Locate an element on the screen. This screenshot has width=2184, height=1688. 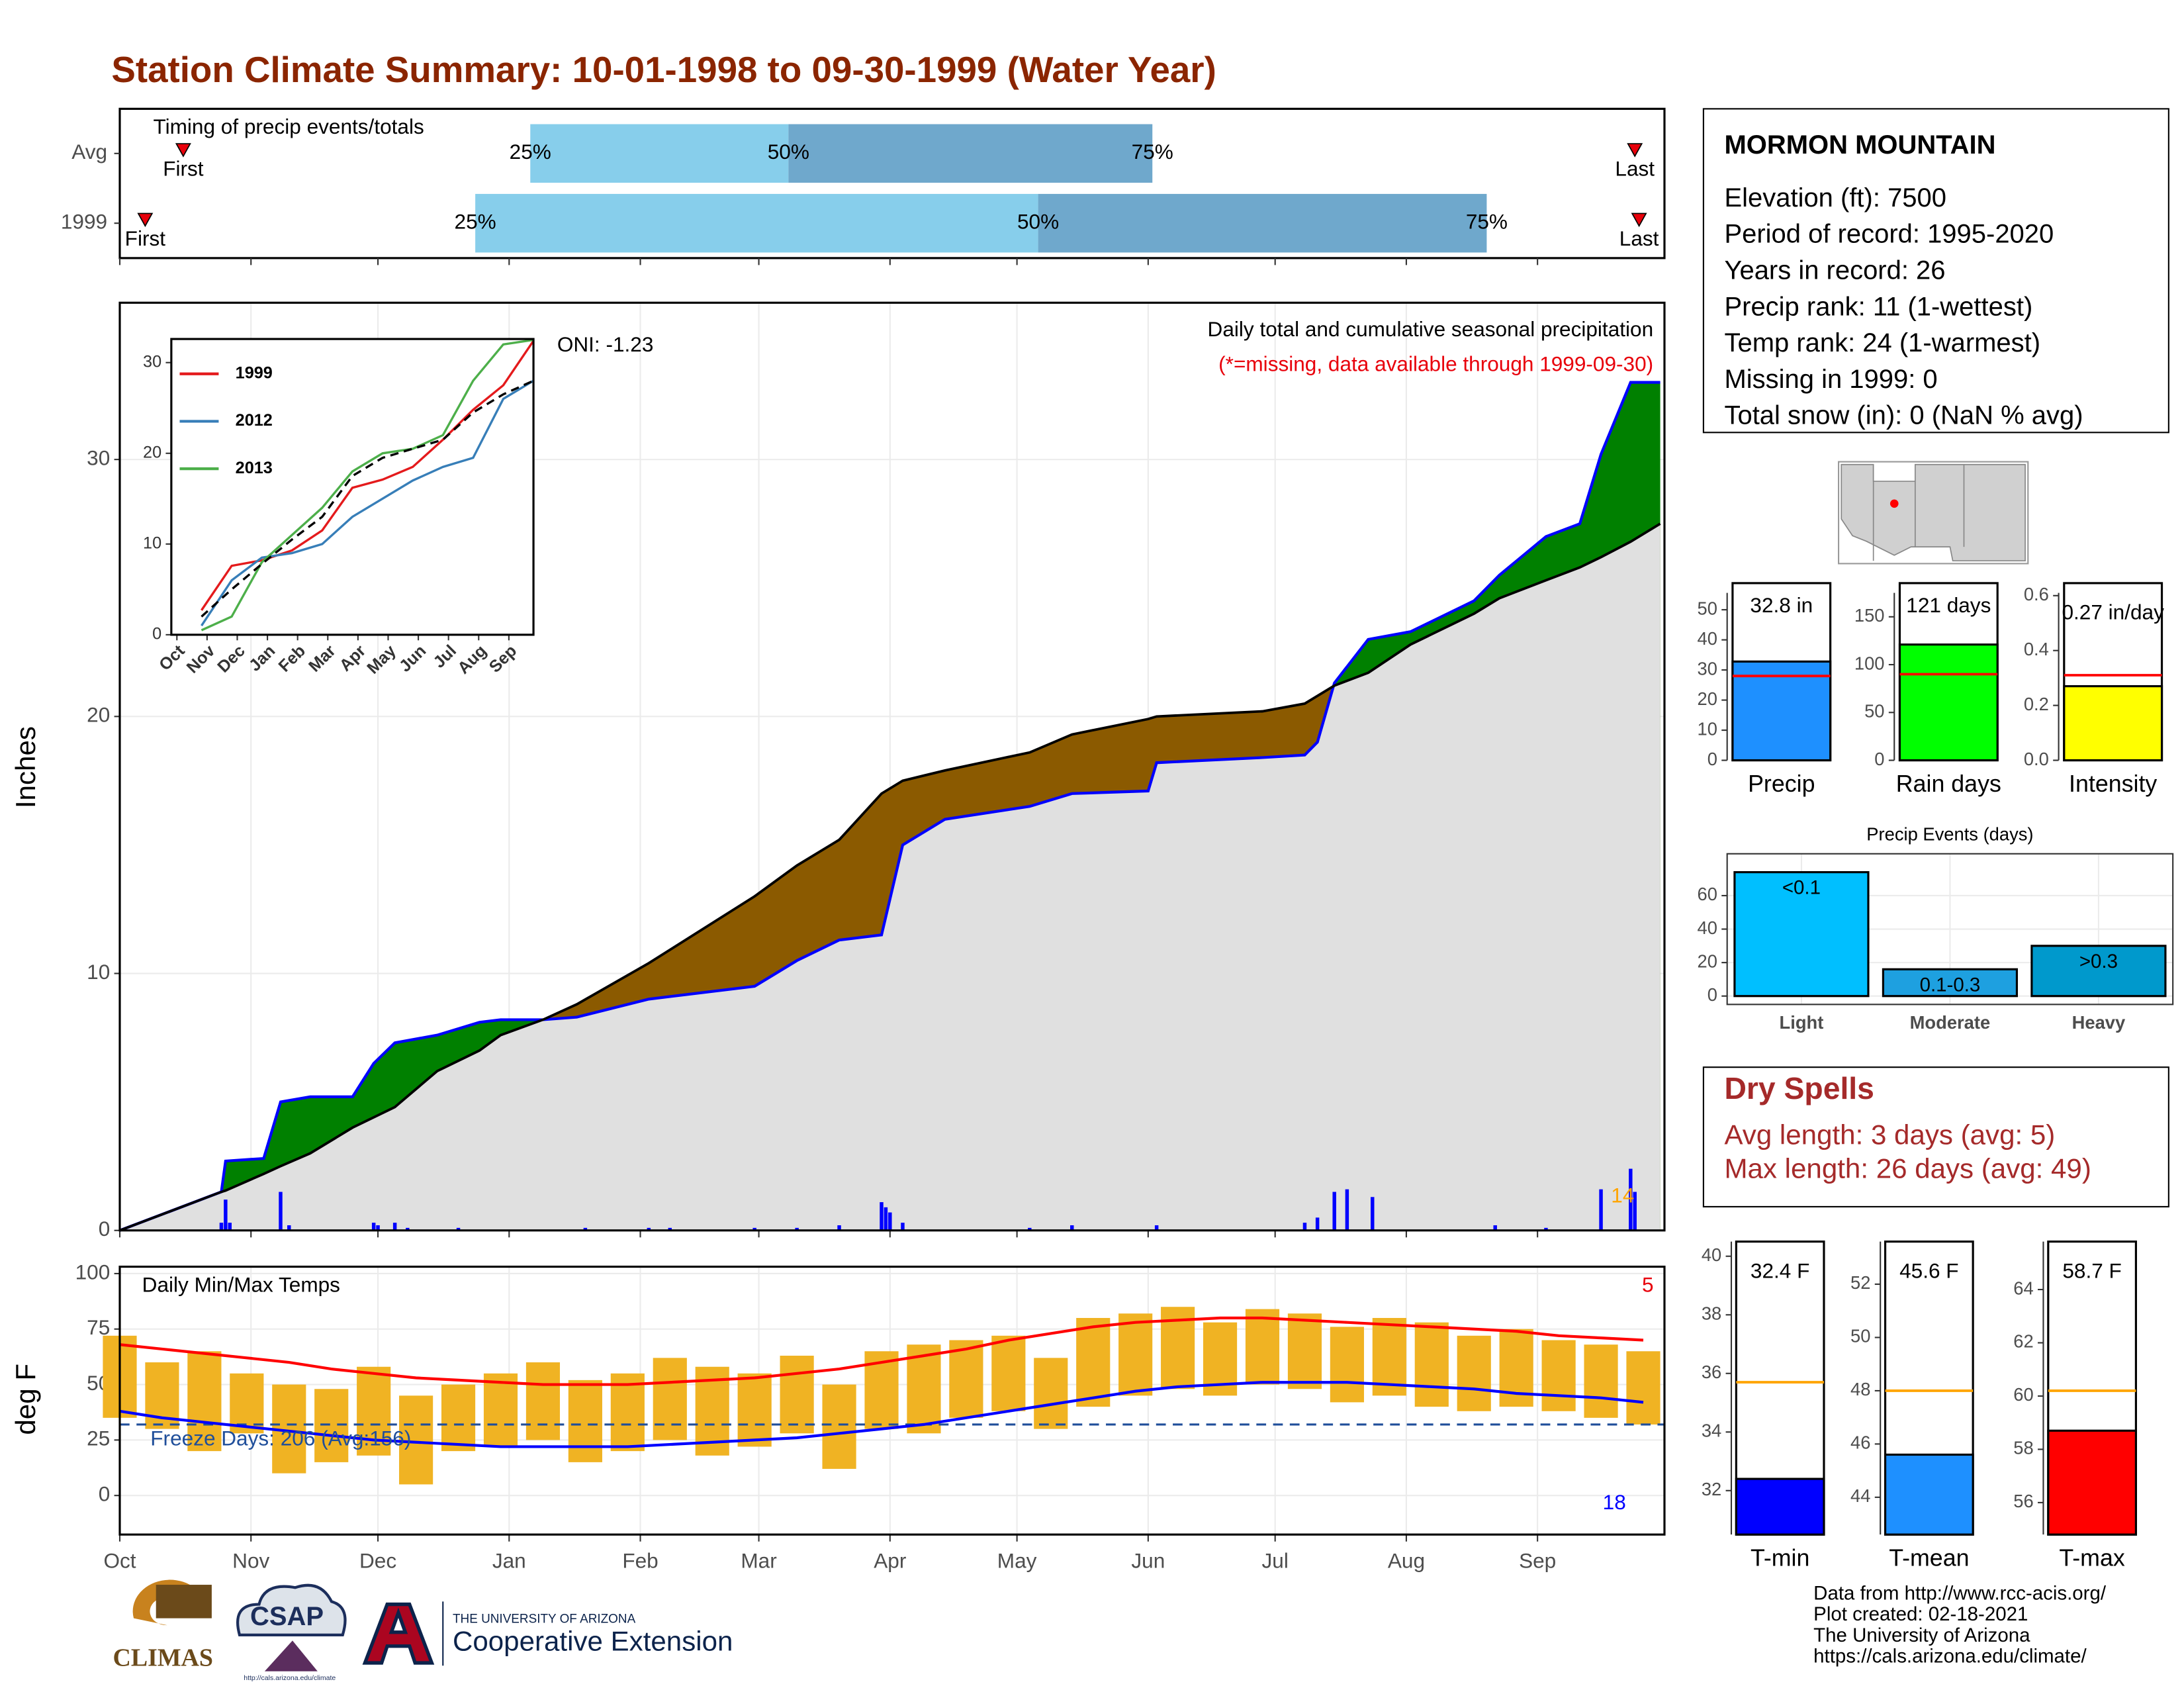
y-tick-label: 20 is located at coordinates (1707, 698).